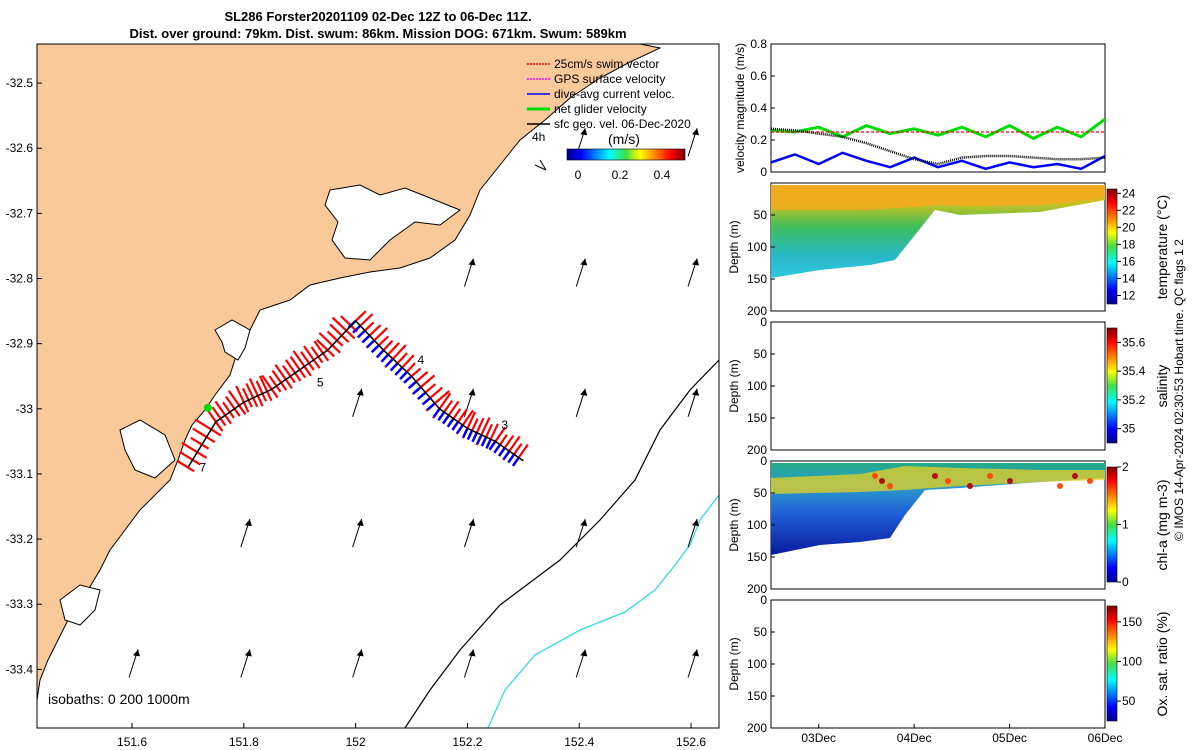 The width and height of the screenshot is (1200, 750). I want to click on map-colorbar-label: (m/s), so click(624, 139).